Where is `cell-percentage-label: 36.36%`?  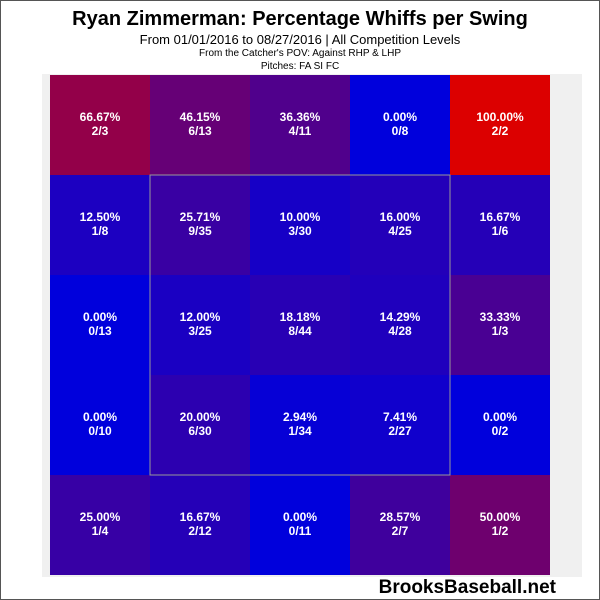 cell-percentage-label: 36.36% is located at coordinates (300, 117).